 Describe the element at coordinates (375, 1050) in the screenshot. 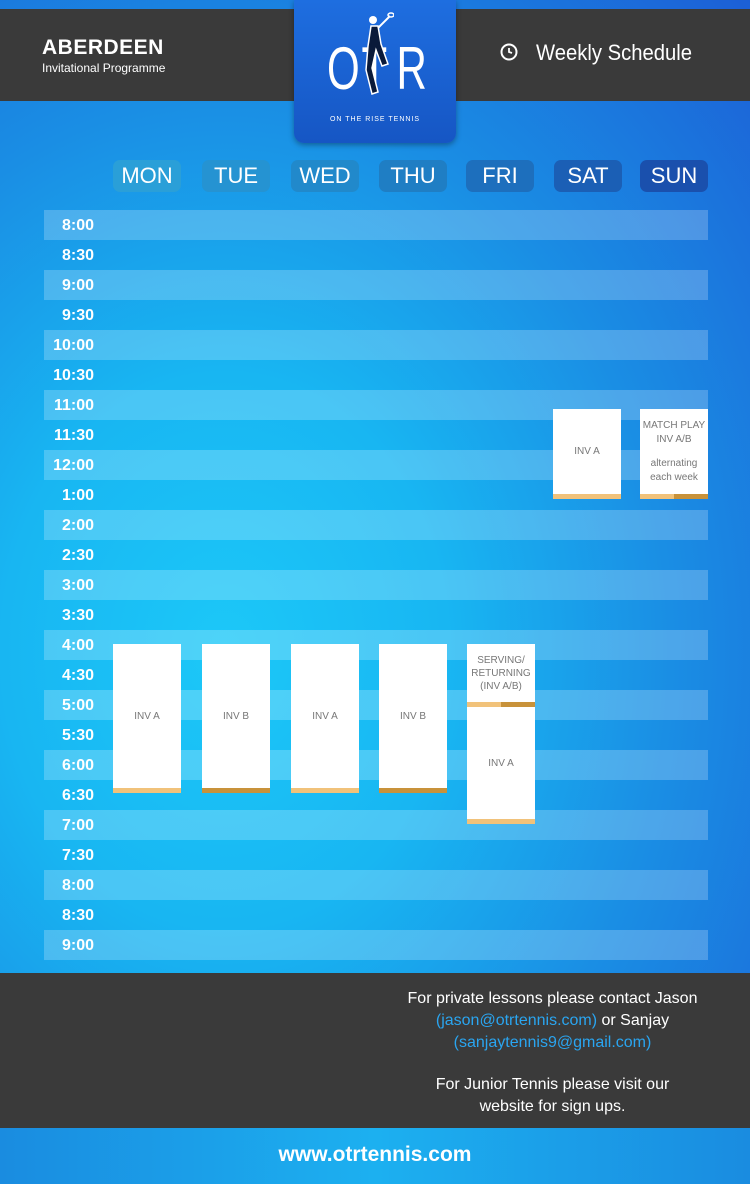

I see `footer-panel` at that location.